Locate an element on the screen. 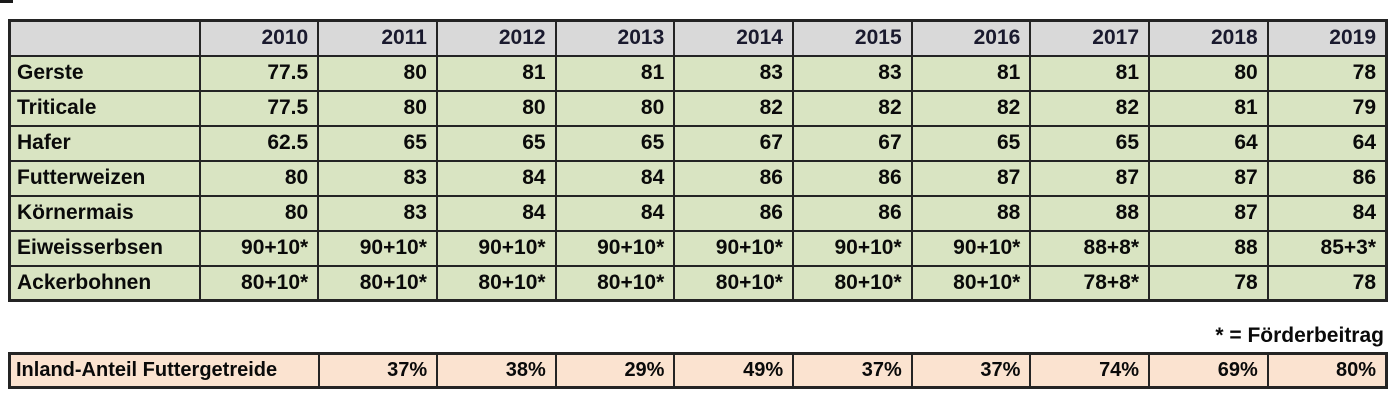 The image size is (1400, 406). row-label: Hafer is located at coordinates (104, 143).